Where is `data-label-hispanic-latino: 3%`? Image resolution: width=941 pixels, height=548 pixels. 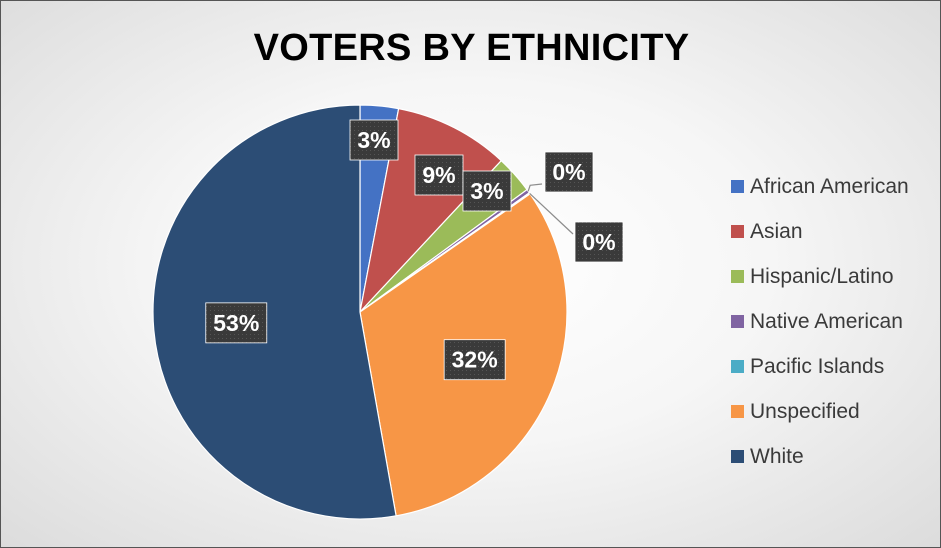 data-label-hispanic-latino: 3% is located at coordinates (486, 191).